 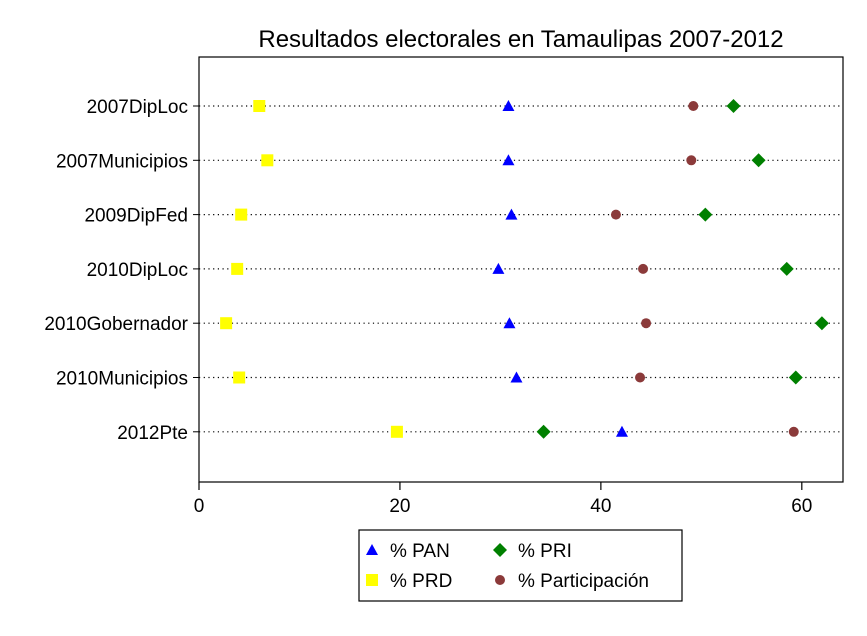 What do you see at coordinates (137, 107) in the screenshot?
I see `y-tick-label: 2007DipLoc` at bounding box center [137, 107].